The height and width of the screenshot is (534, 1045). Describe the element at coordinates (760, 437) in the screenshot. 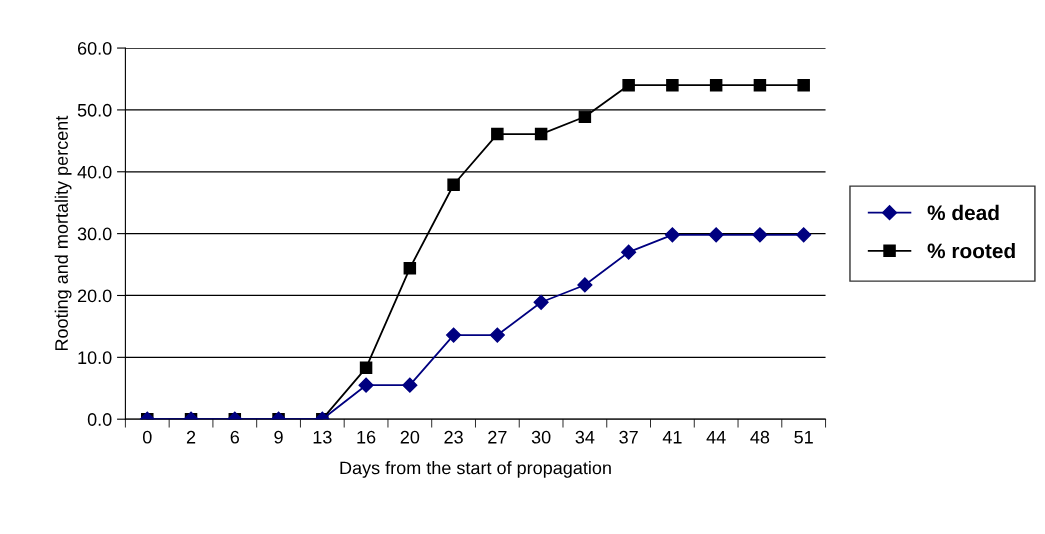

I see `x-tick-label: 48` at that location.